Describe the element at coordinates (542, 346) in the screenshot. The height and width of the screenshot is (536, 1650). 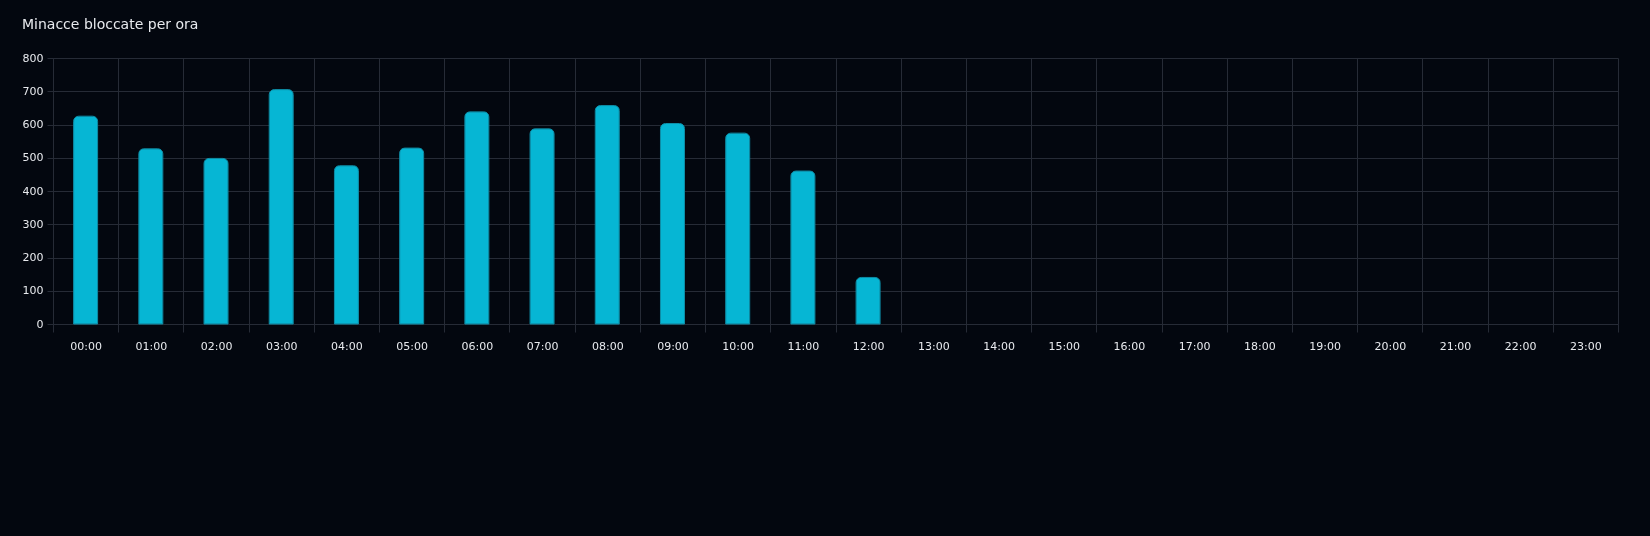
I see `x-tick-label: 07:00` at that location.